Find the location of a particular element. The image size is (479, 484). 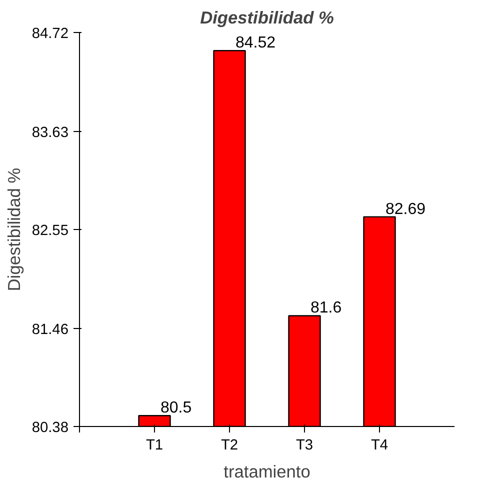

data-label: 82.69 is located at coordinates (406, 209).